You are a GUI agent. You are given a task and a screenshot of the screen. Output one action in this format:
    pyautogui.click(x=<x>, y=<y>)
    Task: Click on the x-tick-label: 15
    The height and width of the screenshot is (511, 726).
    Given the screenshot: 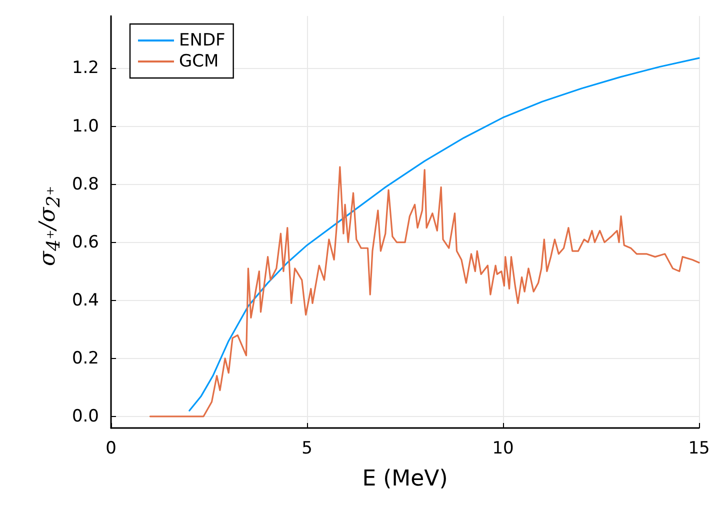 What is the action you would take?
    pyautogui.click(x=699, y=448)
    